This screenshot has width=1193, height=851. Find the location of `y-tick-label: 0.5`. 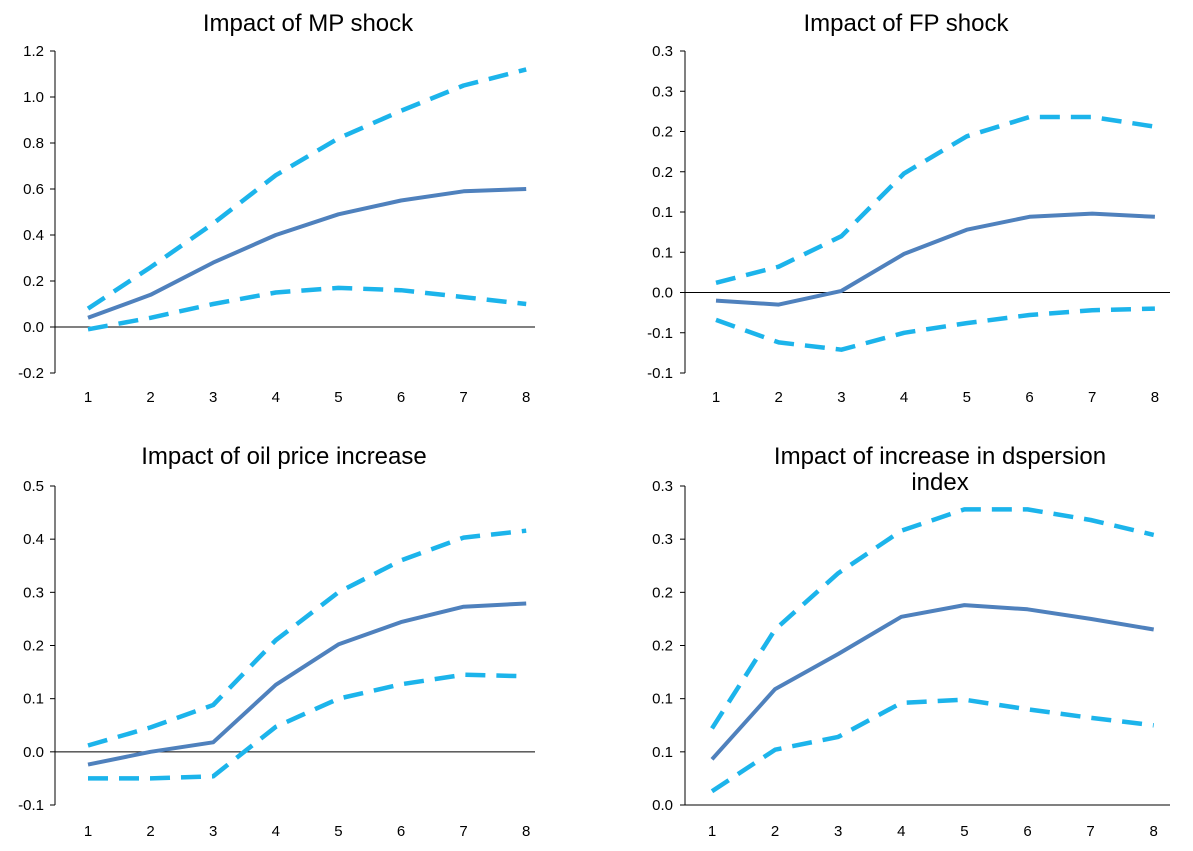

y-tick-label: 0.5 is located at coordinates (33, 486).